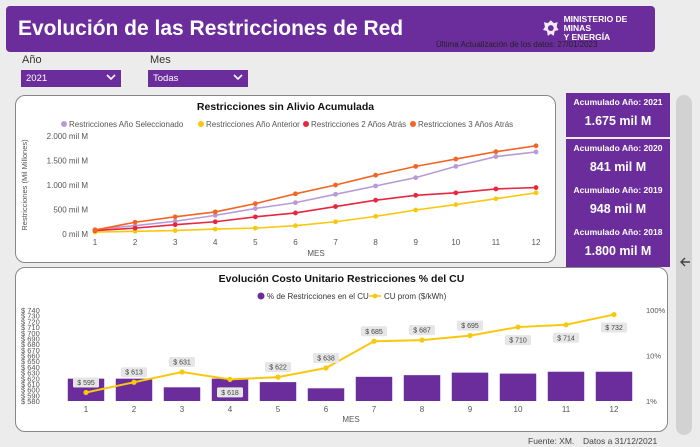  What do you see at coordinates (618, 209) in the screenshot?
I see `kpi-value: 948 mil M` at bounding box center [618, 209].